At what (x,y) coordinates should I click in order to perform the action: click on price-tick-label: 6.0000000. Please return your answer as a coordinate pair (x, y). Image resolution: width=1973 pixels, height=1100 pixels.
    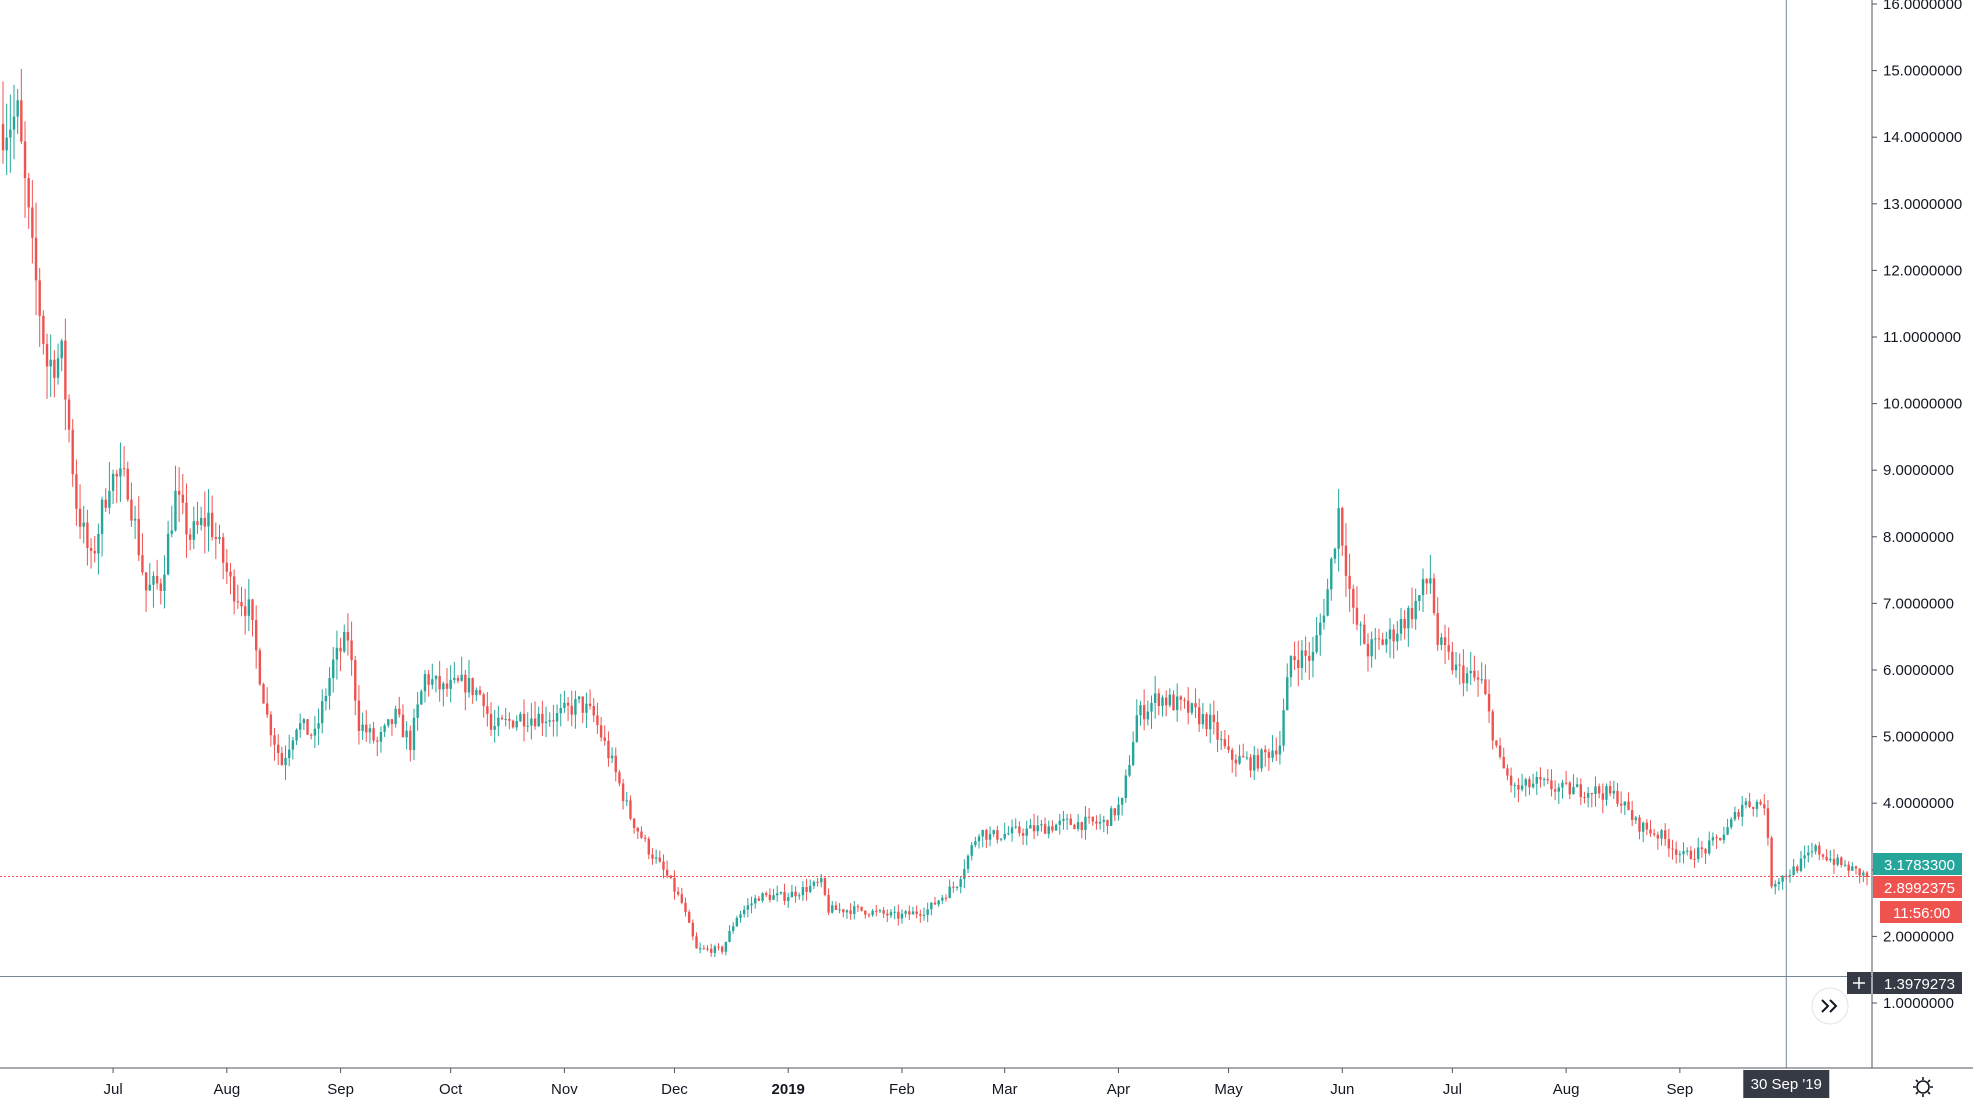
    Looking at the image, I should click on (1918, 670).